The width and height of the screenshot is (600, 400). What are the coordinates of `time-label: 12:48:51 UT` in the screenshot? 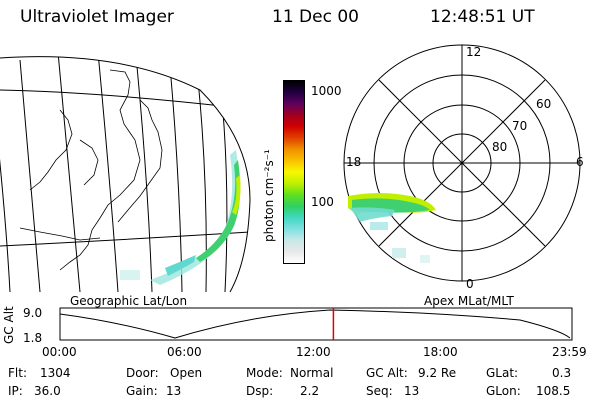 It's located at (482, 17).